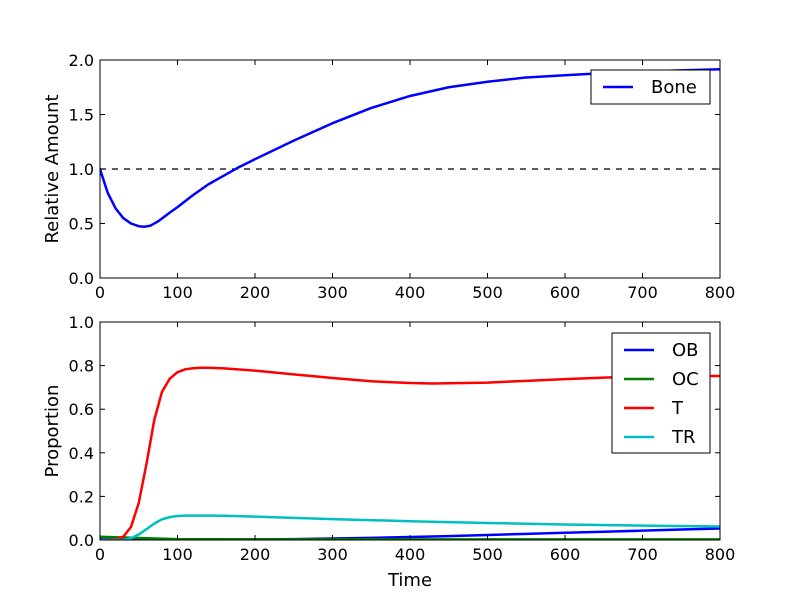  Describe the element at coordinates (410, 527) in the screenshot. I see `series-line-tr` at that location.